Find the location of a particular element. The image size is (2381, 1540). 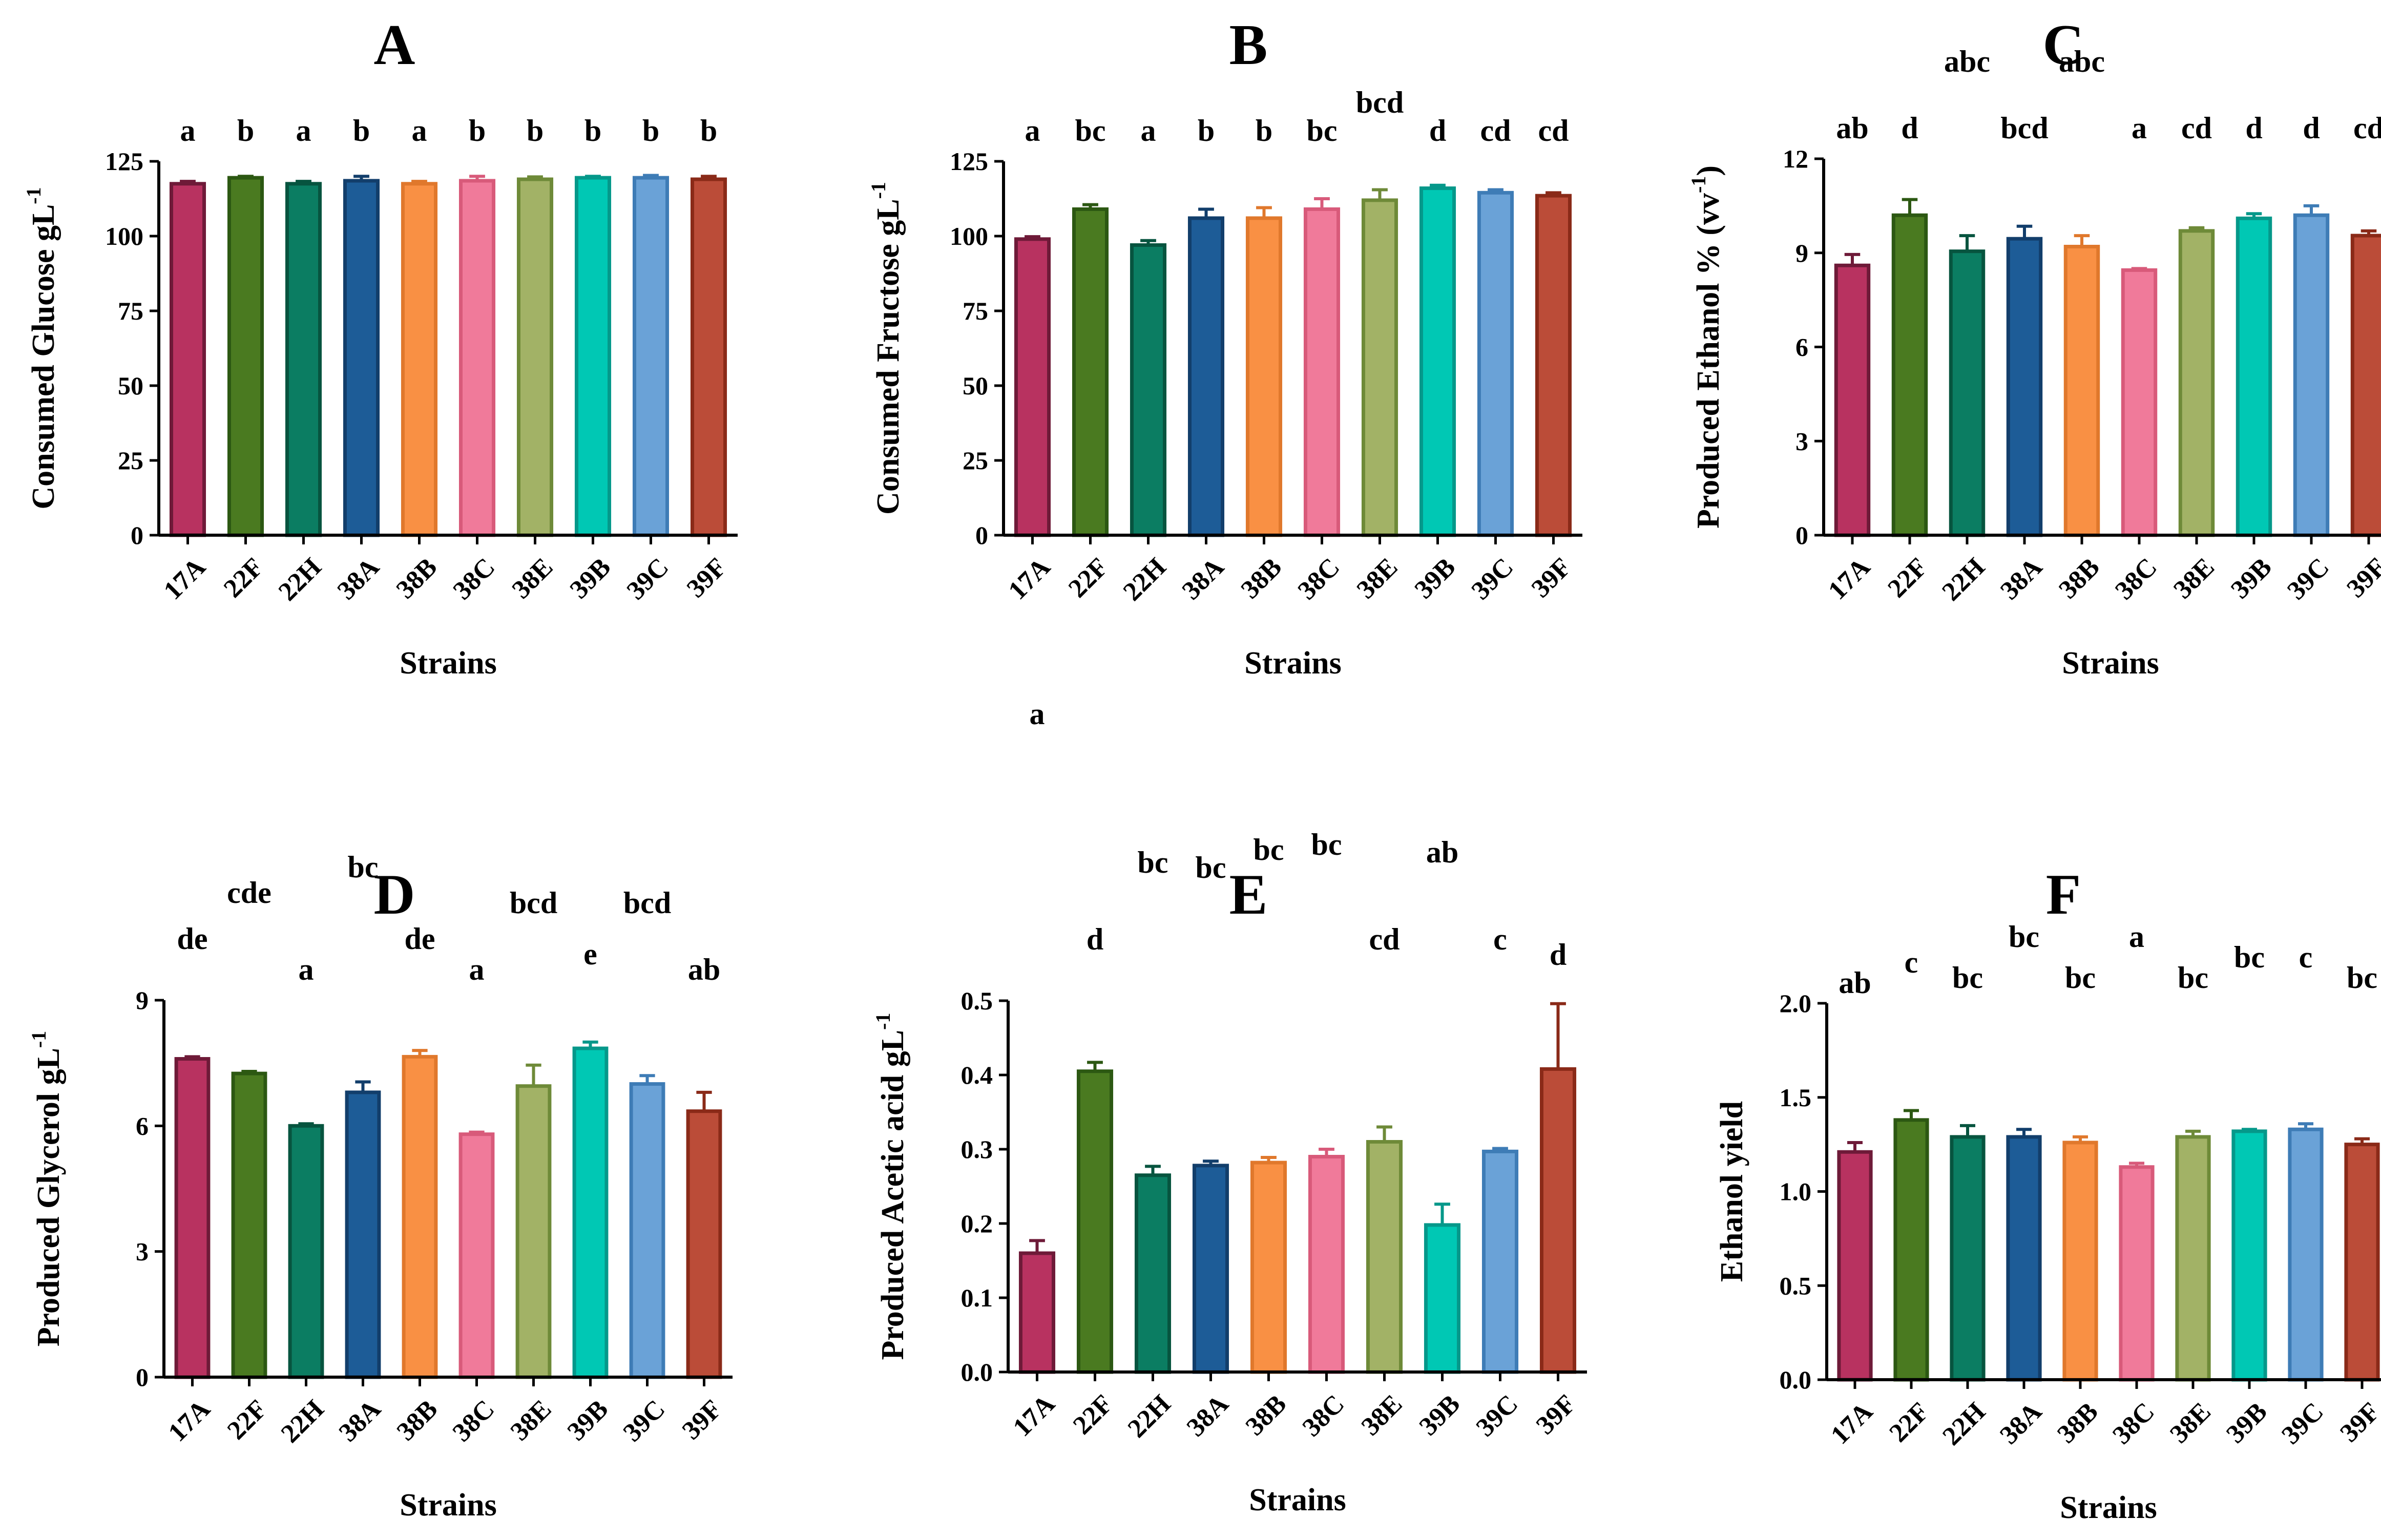

y-tick-label: 125 is located at coordinates (969, 161).